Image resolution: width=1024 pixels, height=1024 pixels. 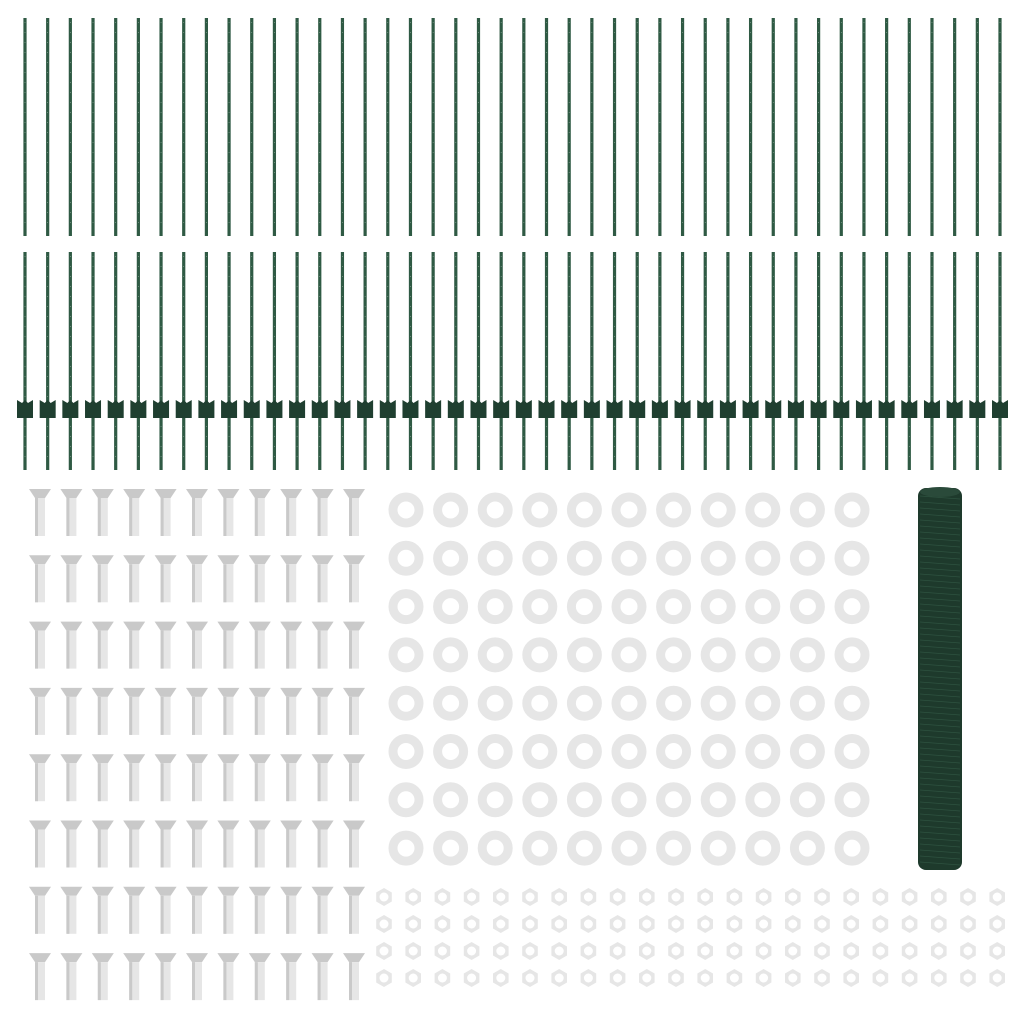 What do you see at coordinates (690, 937) in the screenshot?
I see `nuts` at bounding box center [690, 937].